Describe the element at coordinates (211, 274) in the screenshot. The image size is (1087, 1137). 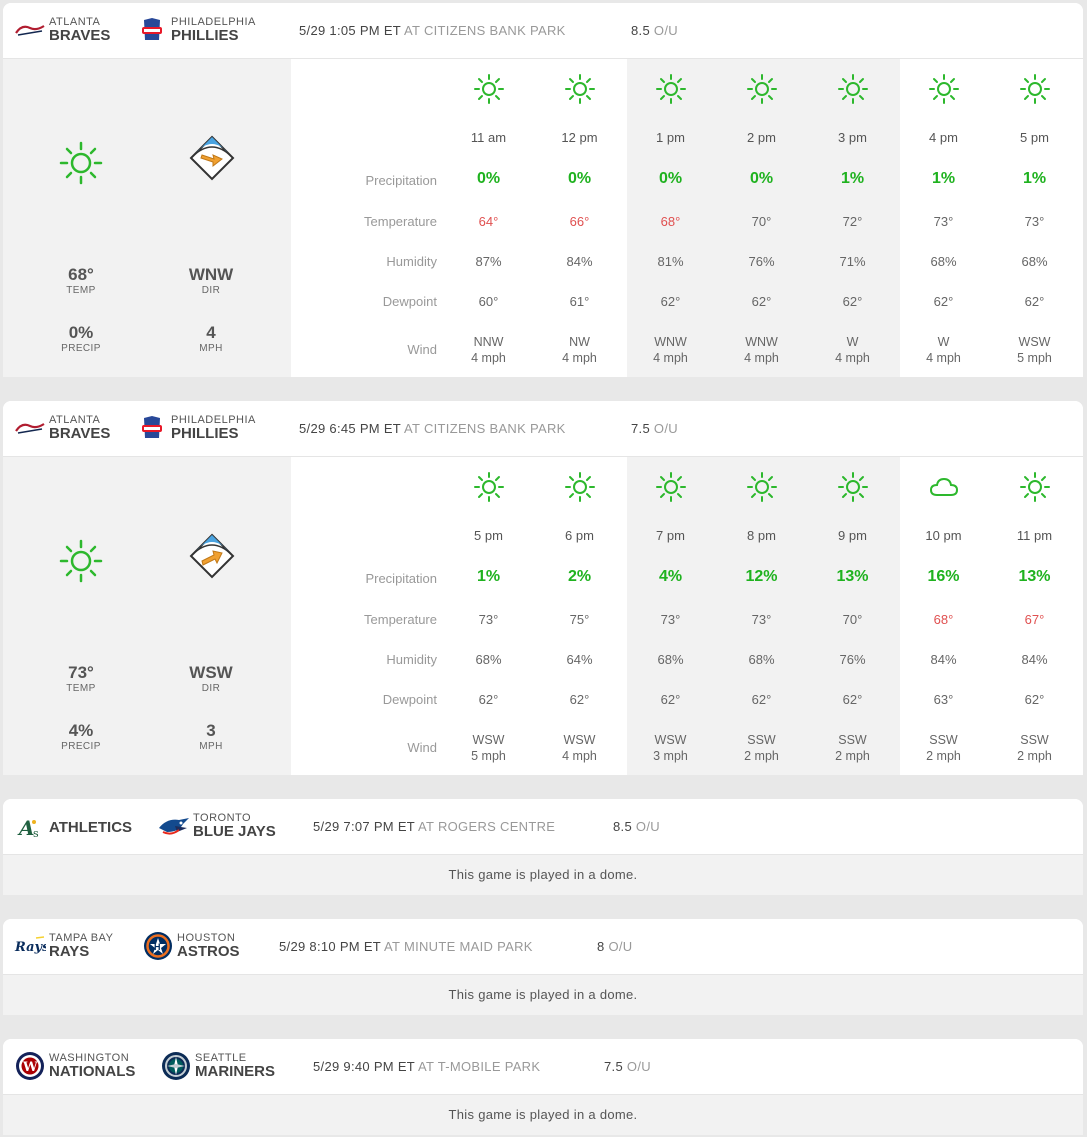
I see `summary-dir-value: WNW` at that location.